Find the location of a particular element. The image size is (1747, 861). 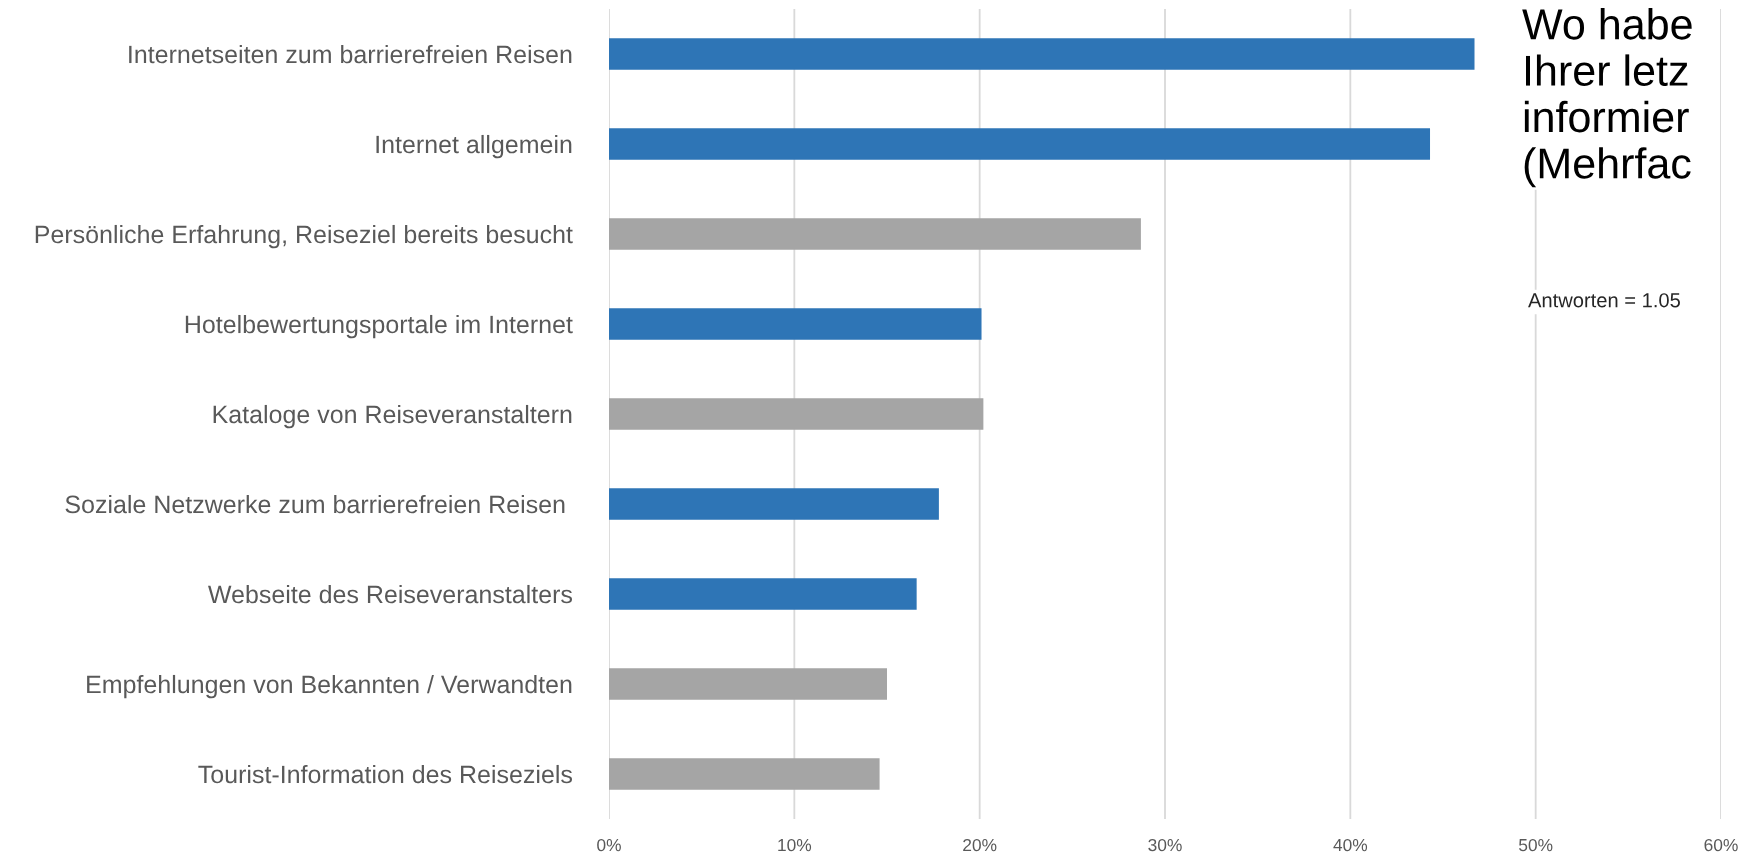

y-tick-label: Tourist-Information des Reiseziels is located at coordinates (385, 774).